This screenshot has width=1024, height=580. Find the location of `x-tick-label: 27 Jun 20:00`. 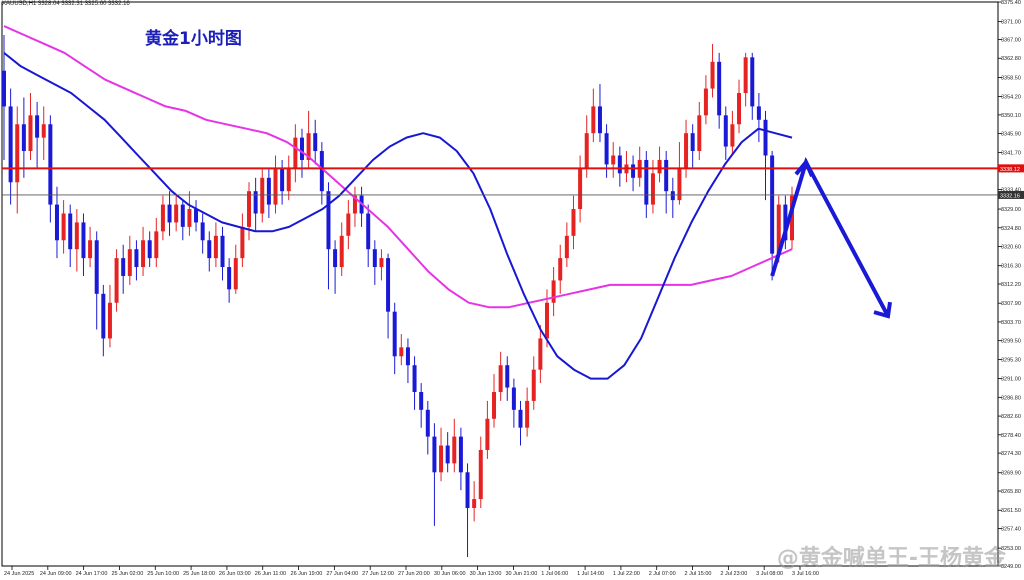

x-tick-label: 27 Jun 20:00 is located at coordinates (414, 574).